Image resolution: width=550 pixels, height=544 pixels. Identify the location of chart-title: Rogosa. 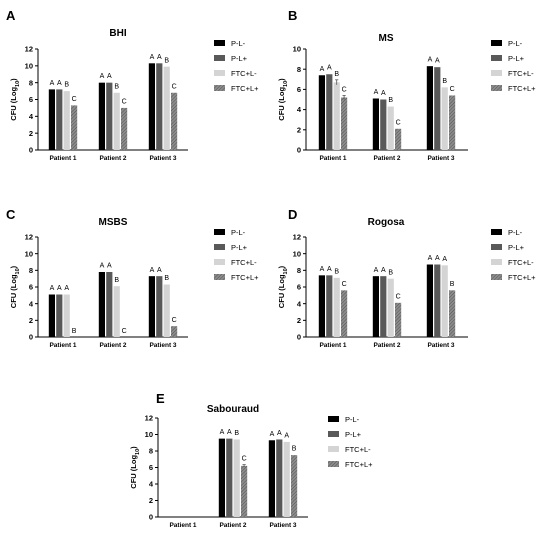
(386, 222).